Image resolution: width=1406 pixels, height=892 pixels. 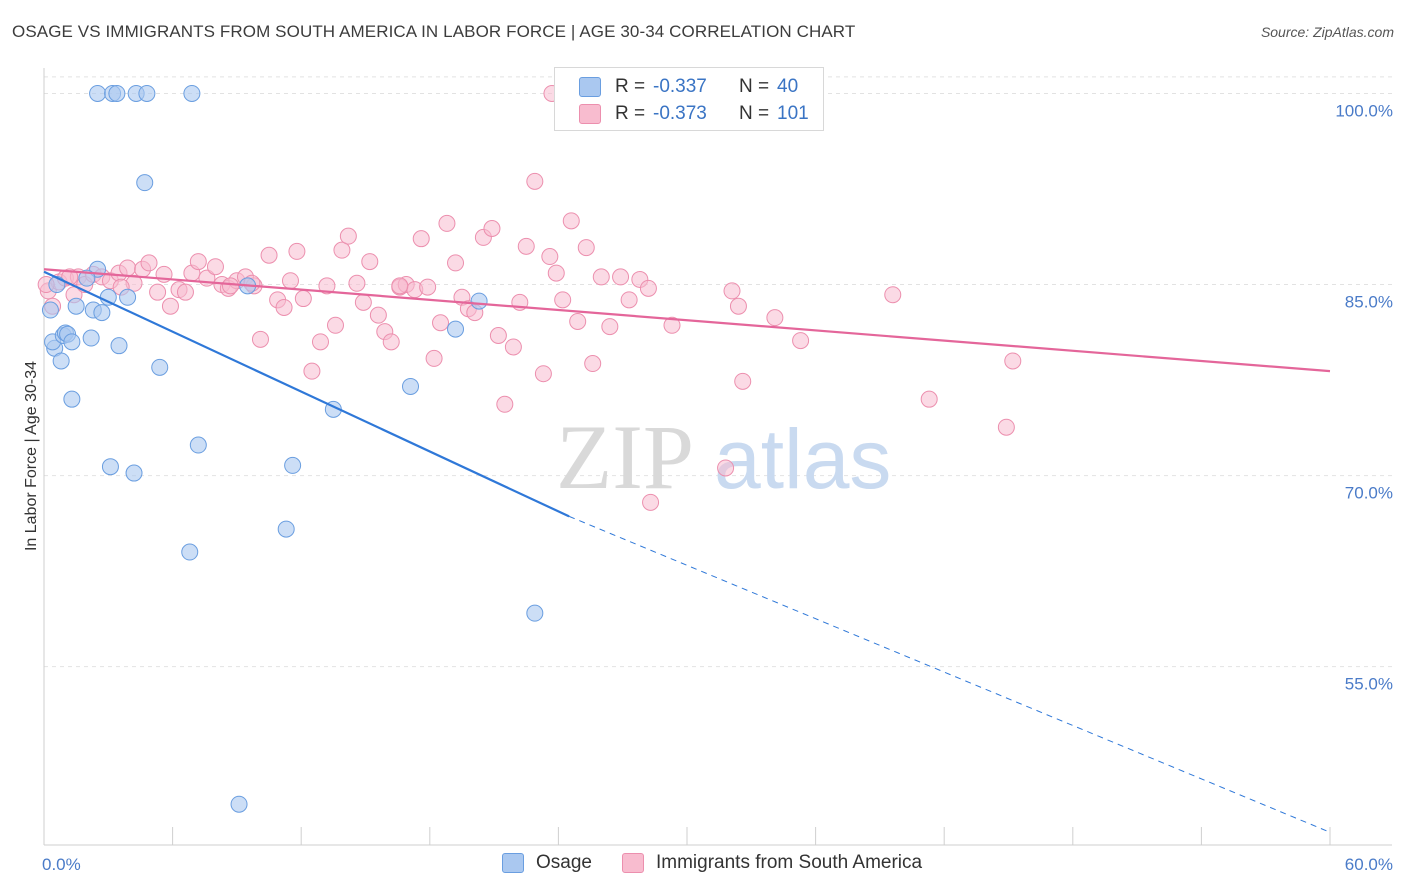 What do you see at coordinates (630, 113) in the screenshot?
I see `immigrants-r-label: R =` at bounding box center [630, 113].